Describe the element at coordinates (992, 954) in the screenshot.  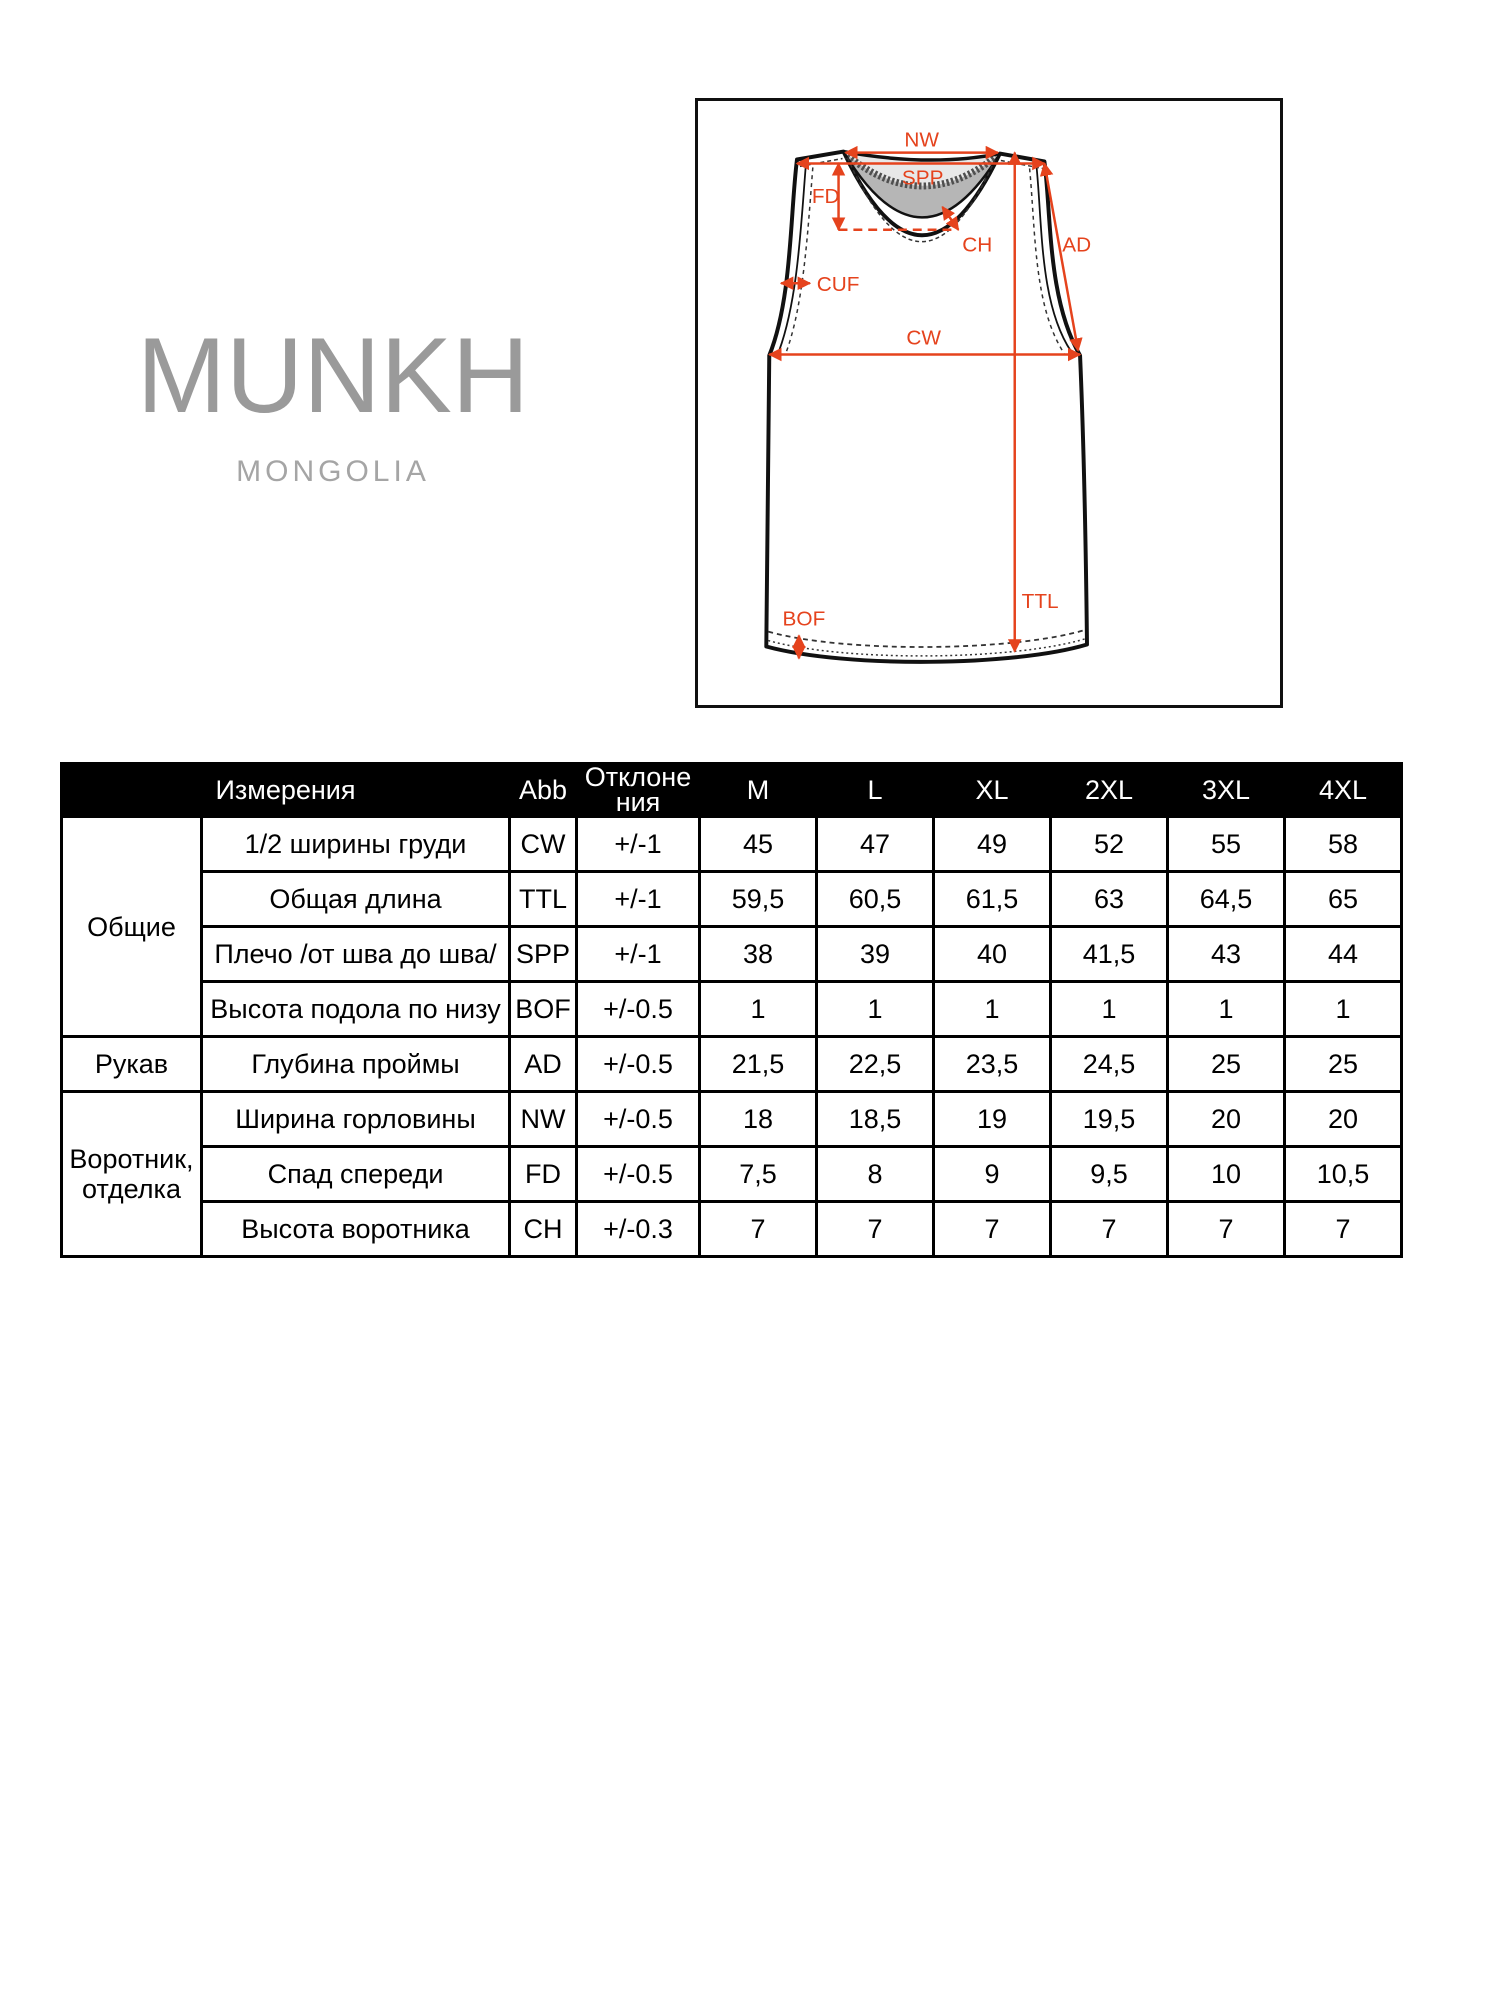
I see `value-cell: 40` at that location.